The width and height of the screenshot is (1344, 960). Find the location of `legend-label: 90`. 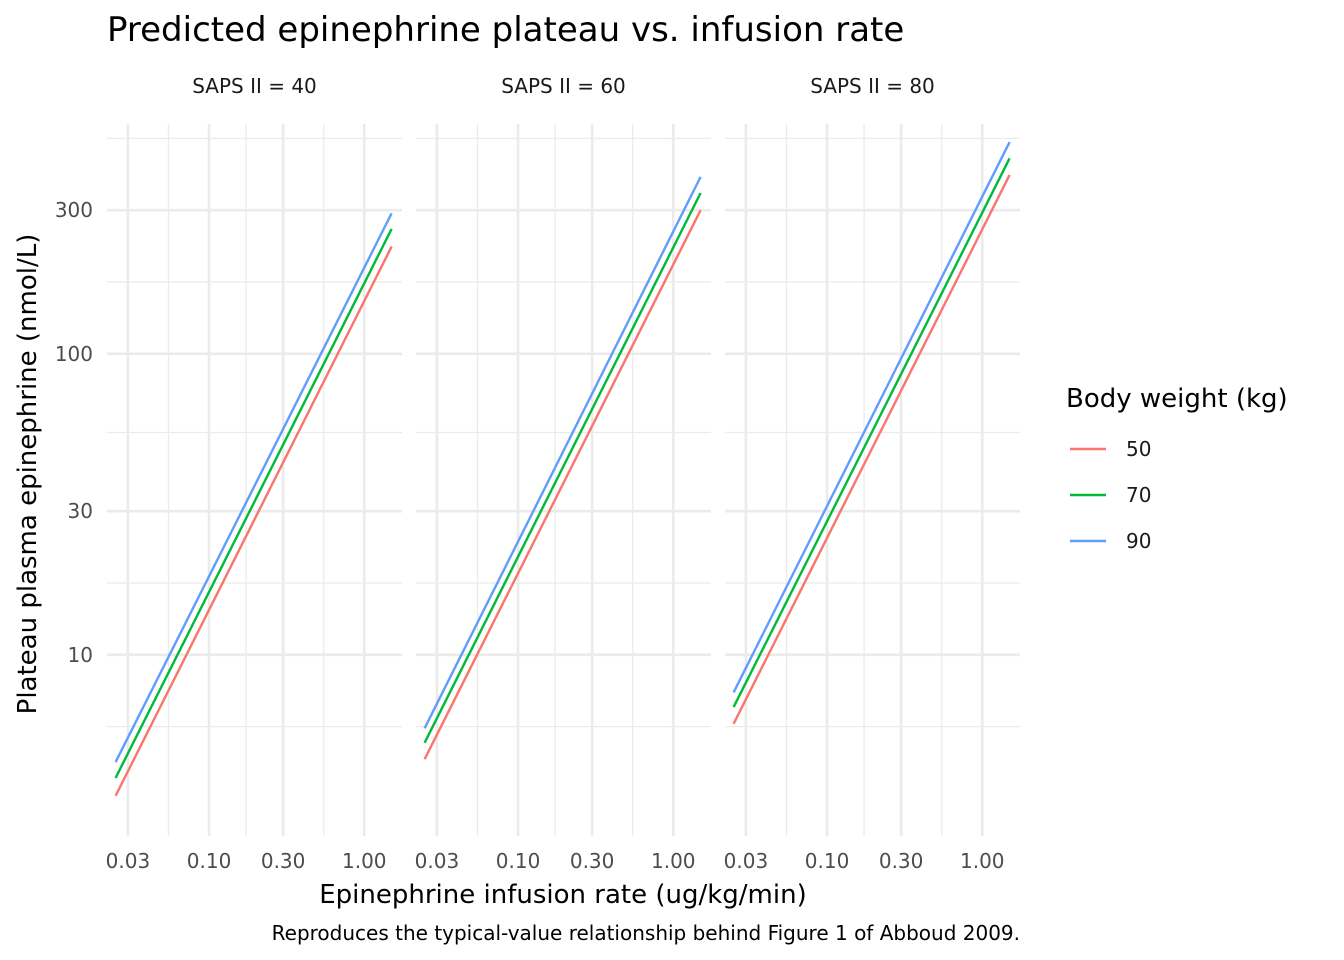

legend-label: 90 is located at coordinates (1138, 541).